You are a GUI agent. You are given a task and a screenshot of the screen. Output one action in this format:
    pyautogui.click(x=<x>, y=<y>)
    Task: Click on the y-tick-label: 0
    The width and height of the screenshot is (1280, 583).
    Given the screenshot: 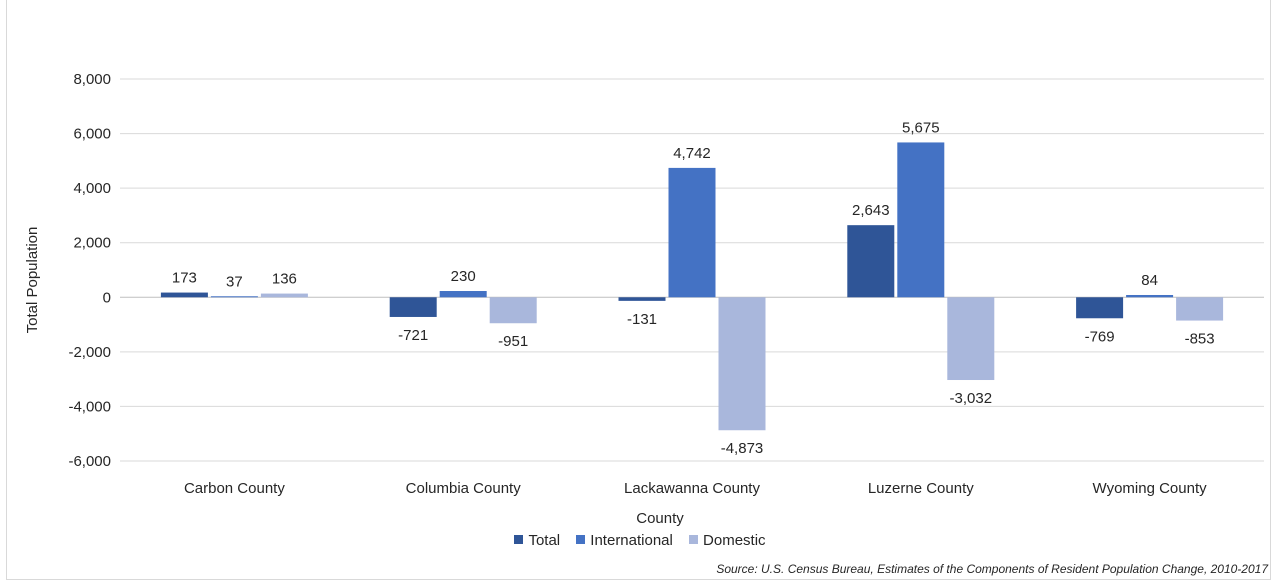 What is the action you would take?
    pyautogui.click(x=107, y=297)
    